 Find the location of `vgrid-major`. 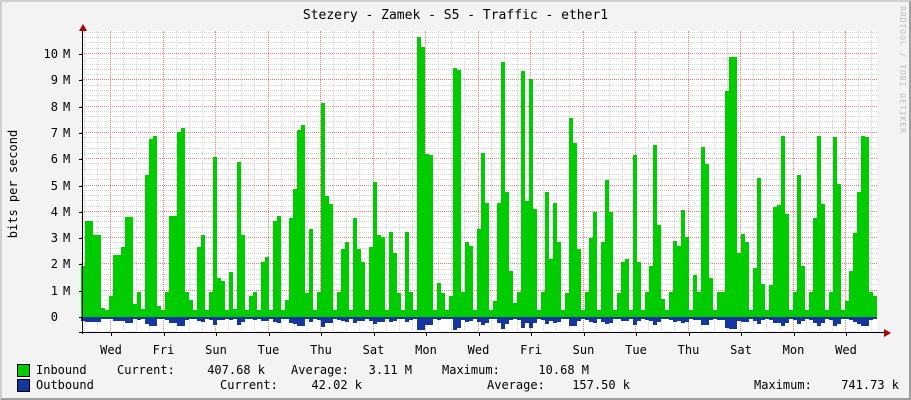

vgrid-major is located at coordinates (110, 181).